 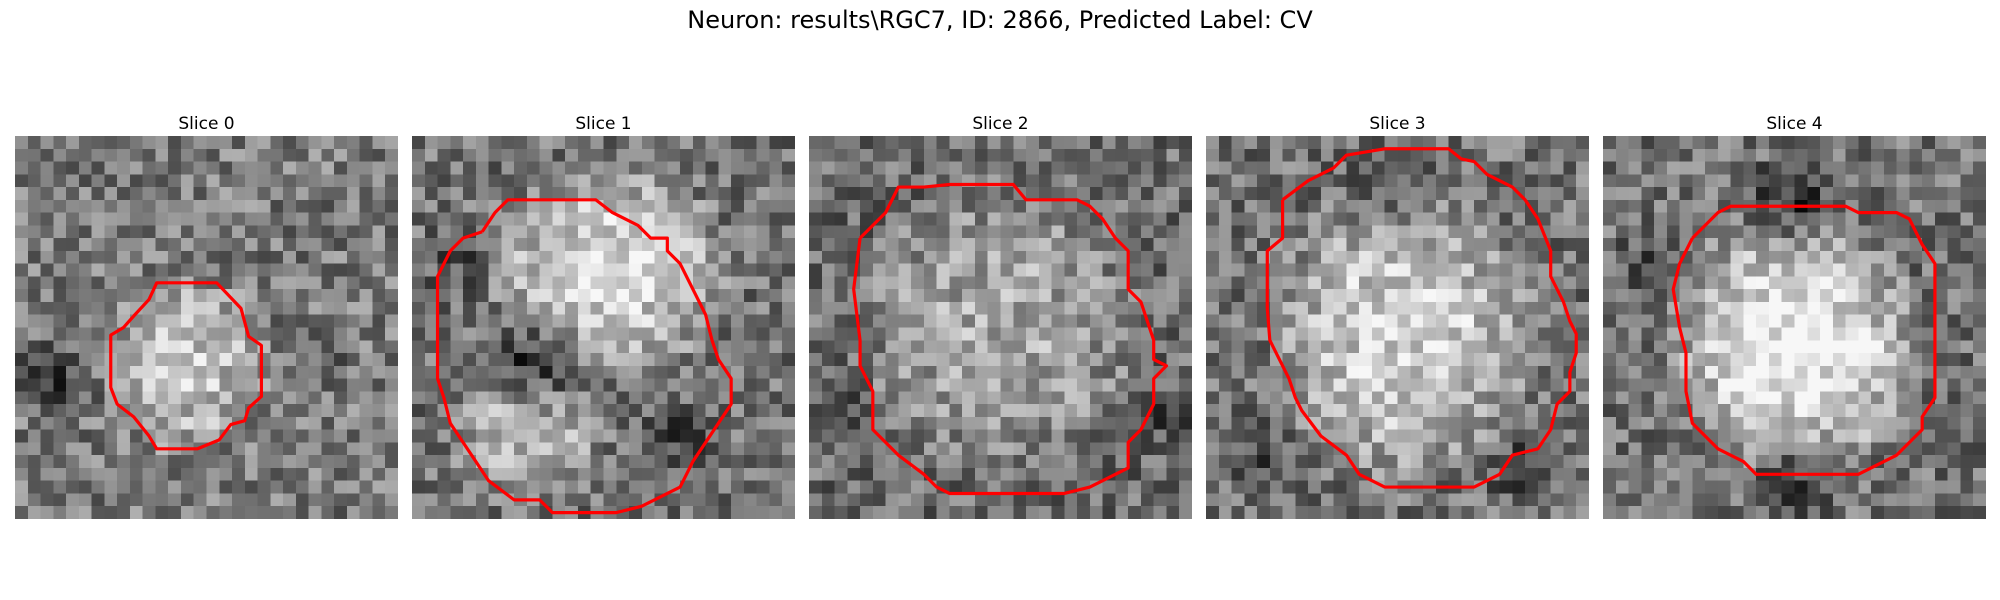 I want to click on slice-title-1: Slice 1, so click(x=603, y=124).